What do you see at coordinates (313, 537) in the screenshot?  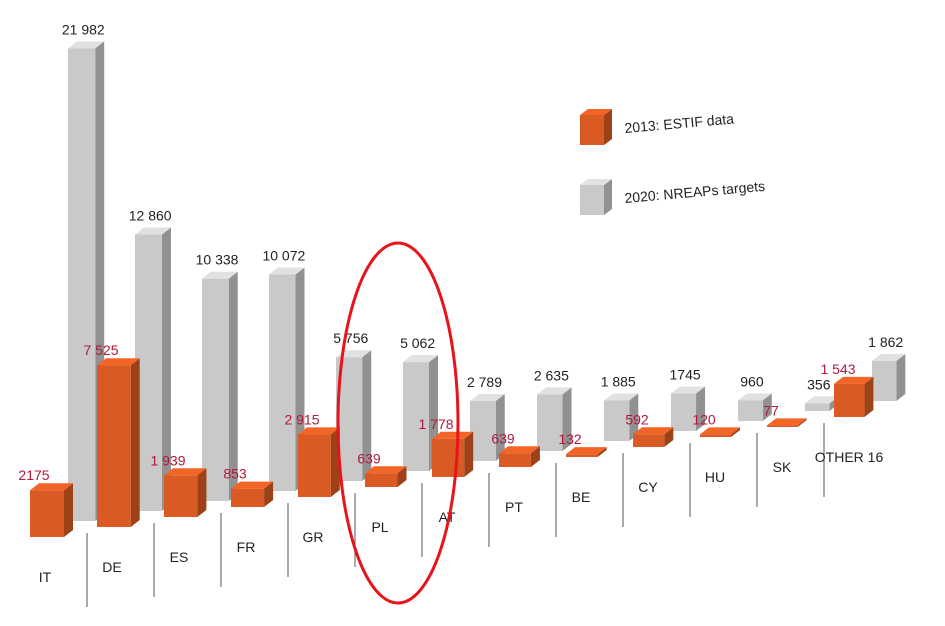 I see `category-label: GR` at bounding box center [313, 537].